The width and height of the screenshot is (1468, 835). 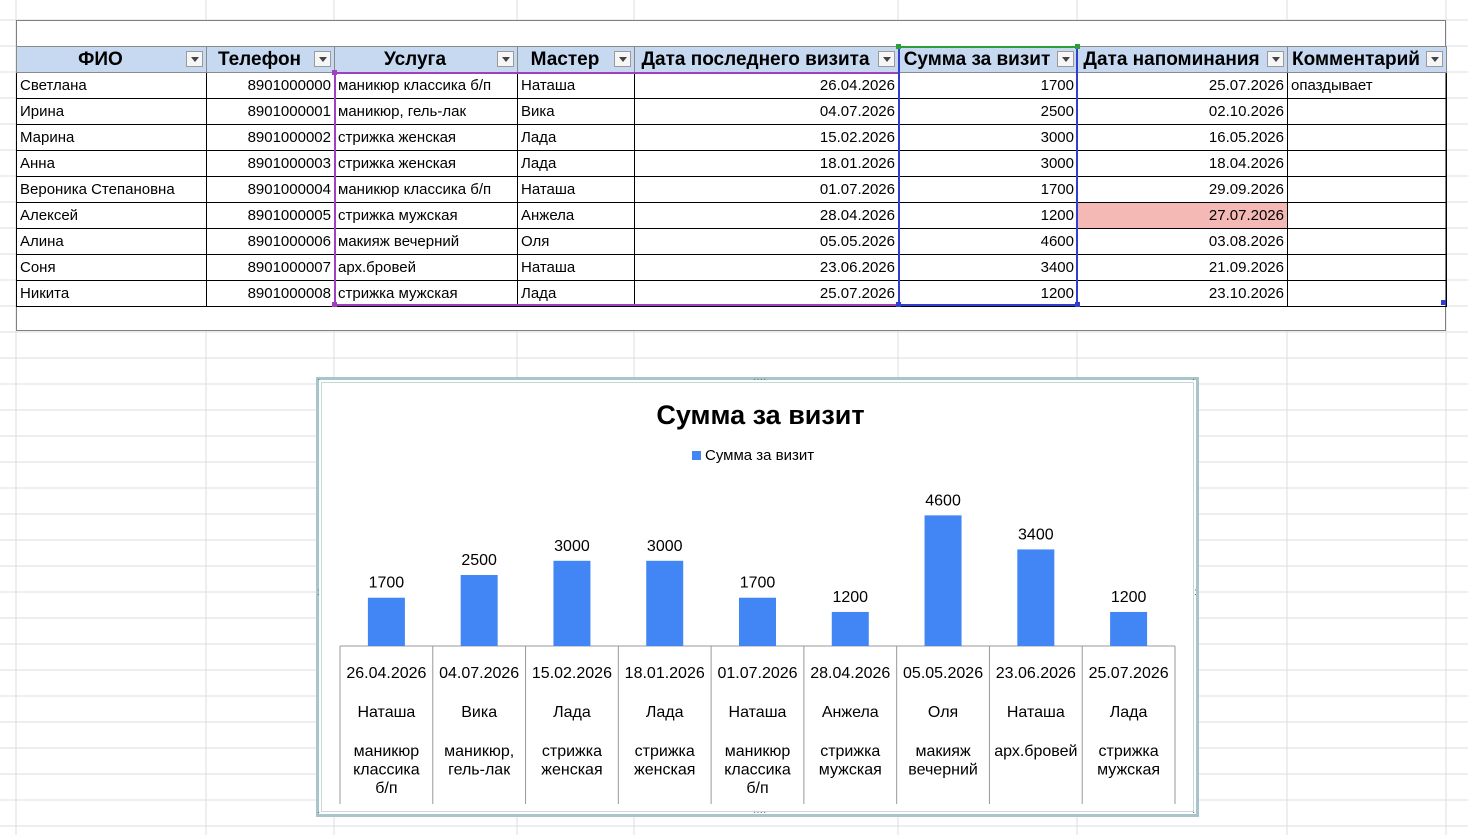 What do you see at coordinates (943, 751) in the screenshot?
I see `category-label: макияж` at bounding box center [943, 751].